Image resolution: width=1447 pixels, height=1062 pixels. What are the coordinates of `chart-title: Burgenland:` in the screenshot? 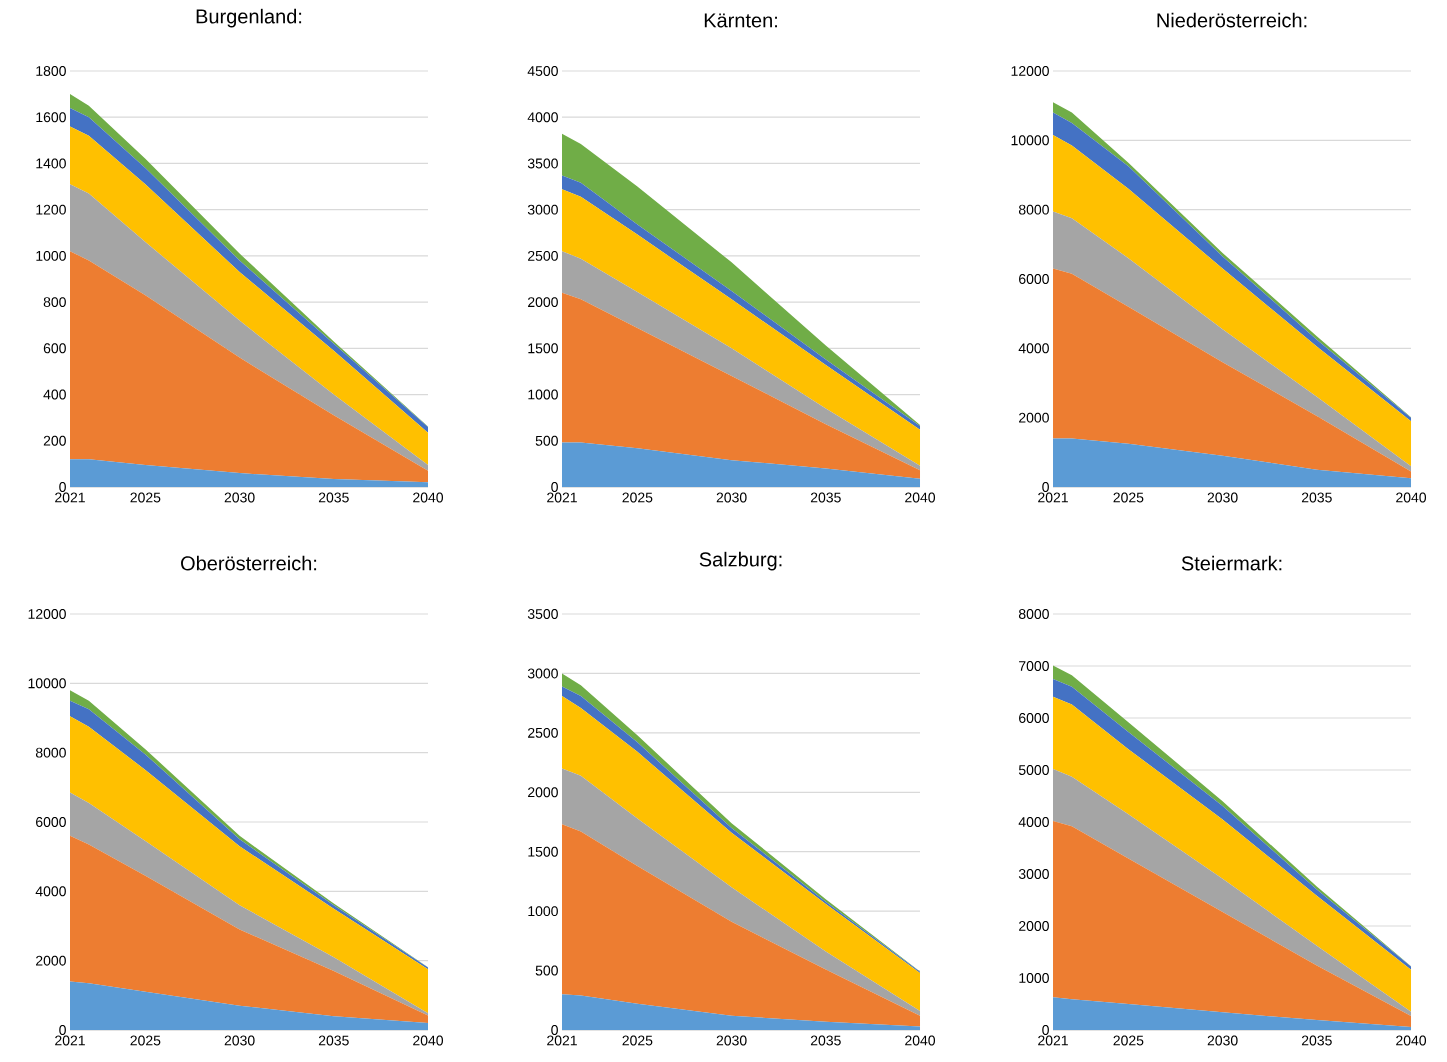 It's located at (249, 18).